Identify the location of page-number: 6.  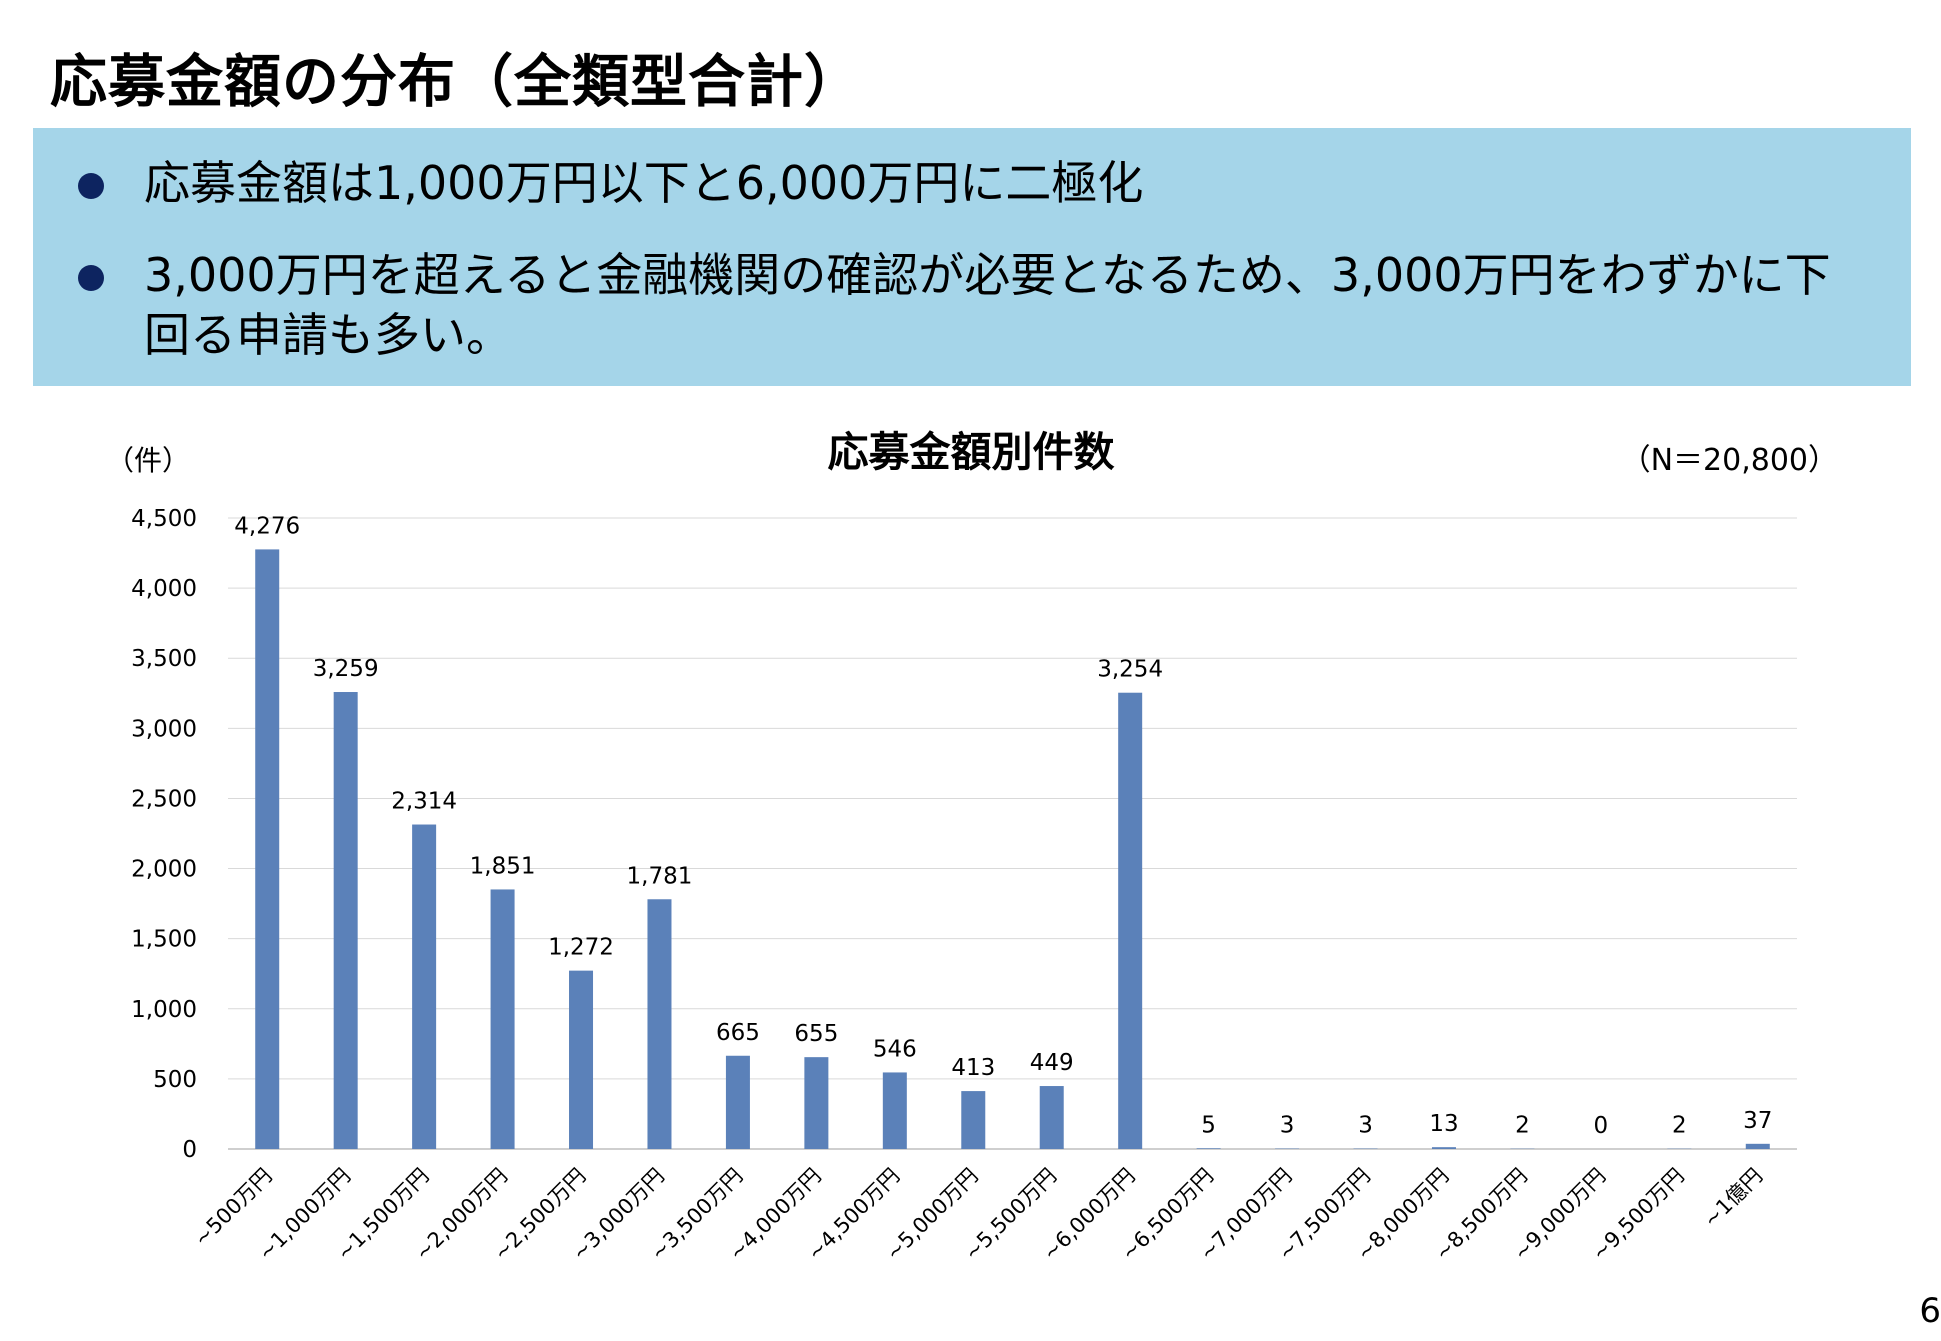
(1930, 1311).